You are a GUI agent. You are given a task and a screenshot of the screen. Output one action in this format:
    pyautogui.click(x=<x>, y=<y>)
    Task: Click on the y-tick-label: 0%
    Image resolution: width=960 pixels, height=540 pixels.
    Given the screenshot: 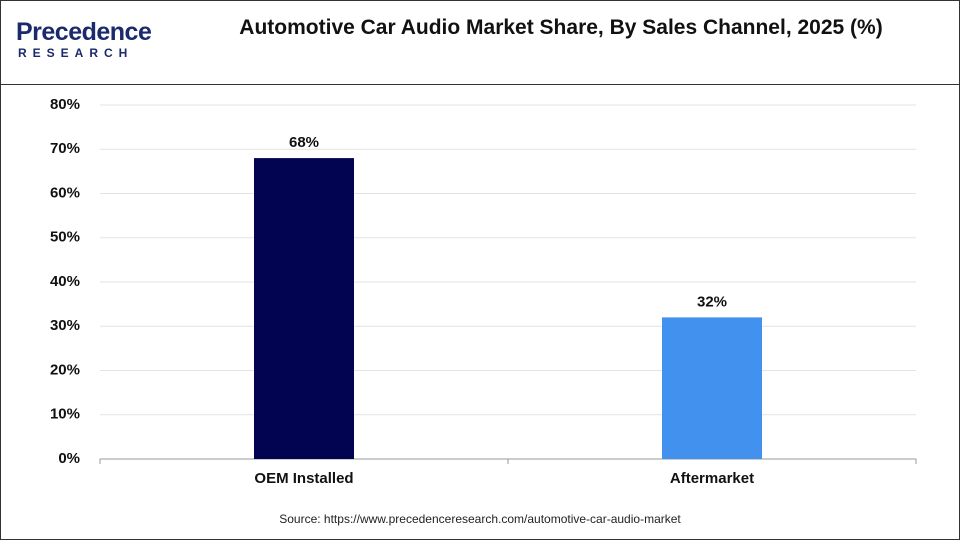 What is the action you would take?
    pyautogui.click(x=69, y=458)
    